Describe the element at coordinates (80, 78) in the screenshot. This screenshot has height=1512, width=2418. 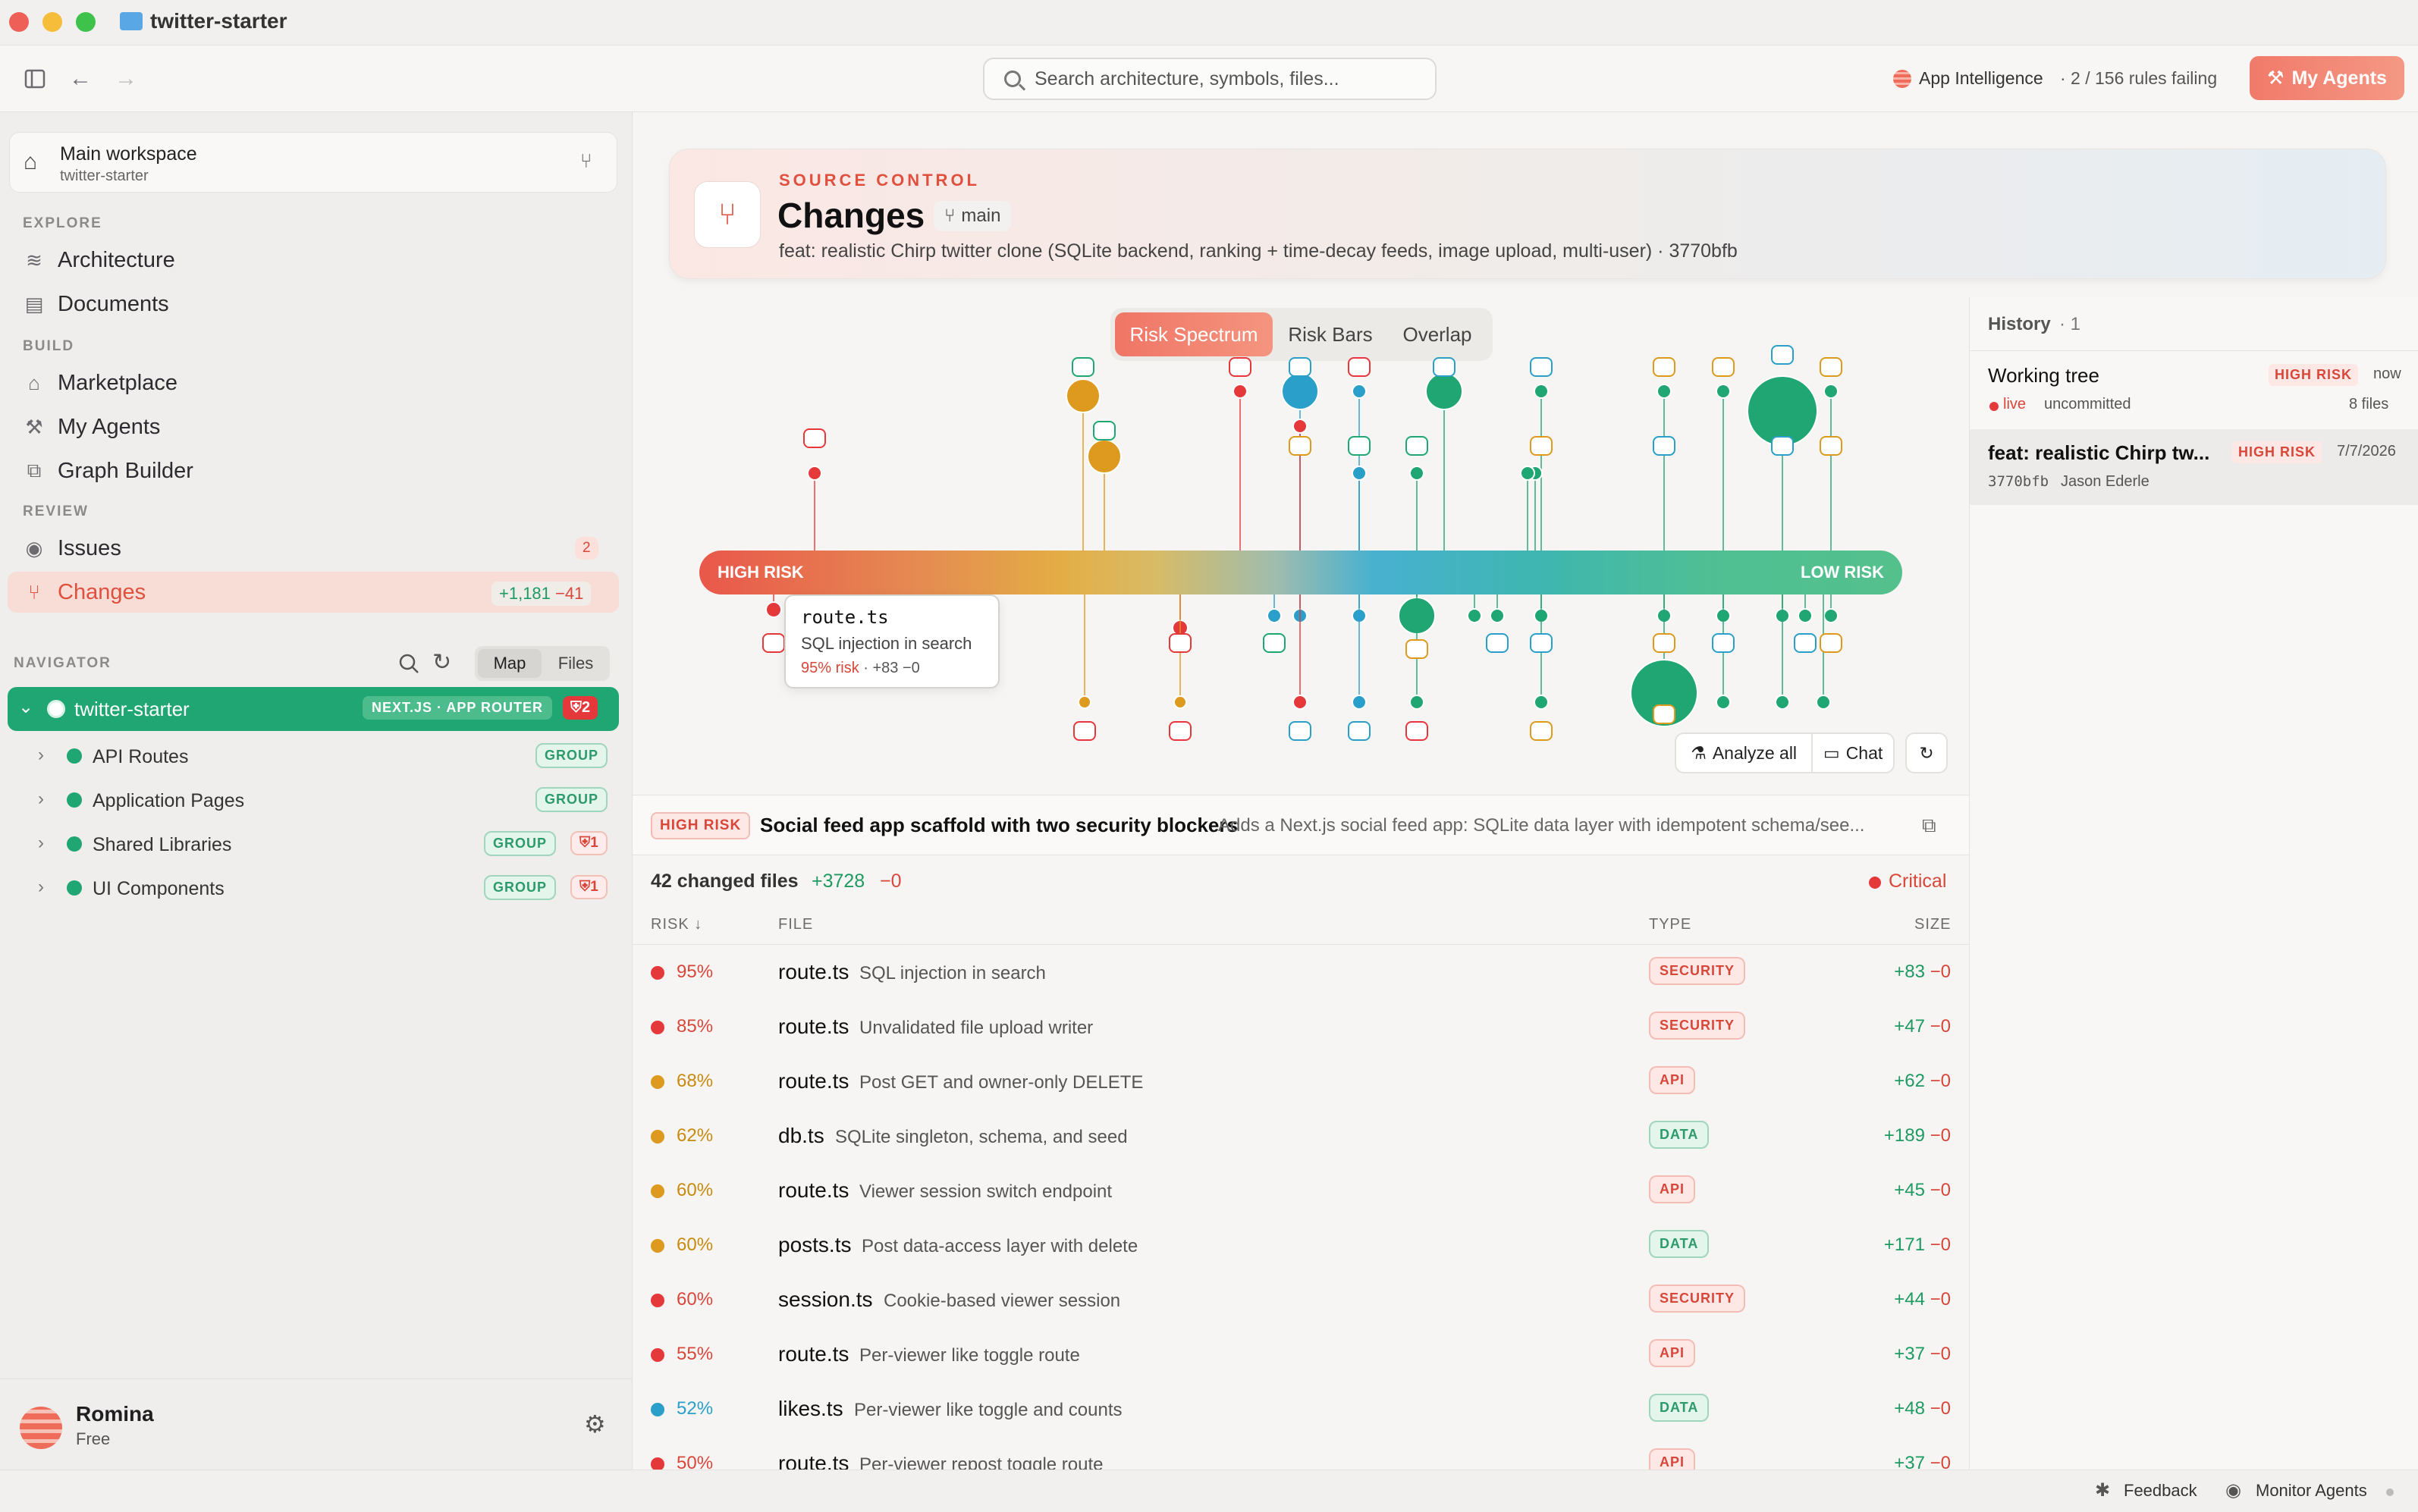
I see `back-arrow-icon: ←` at that location.